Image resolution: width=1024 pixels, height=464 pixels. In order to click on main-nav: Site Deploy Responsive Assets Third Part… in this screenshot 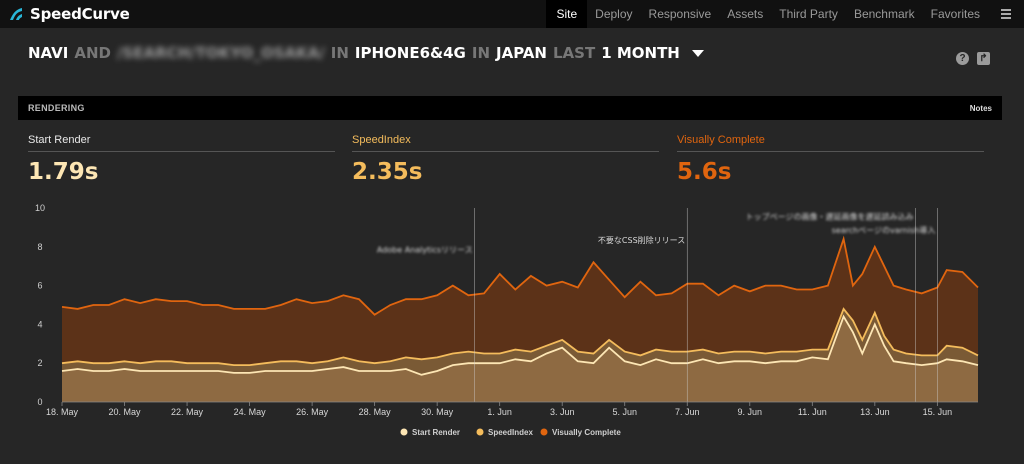, I will do `click(785, 14)`.